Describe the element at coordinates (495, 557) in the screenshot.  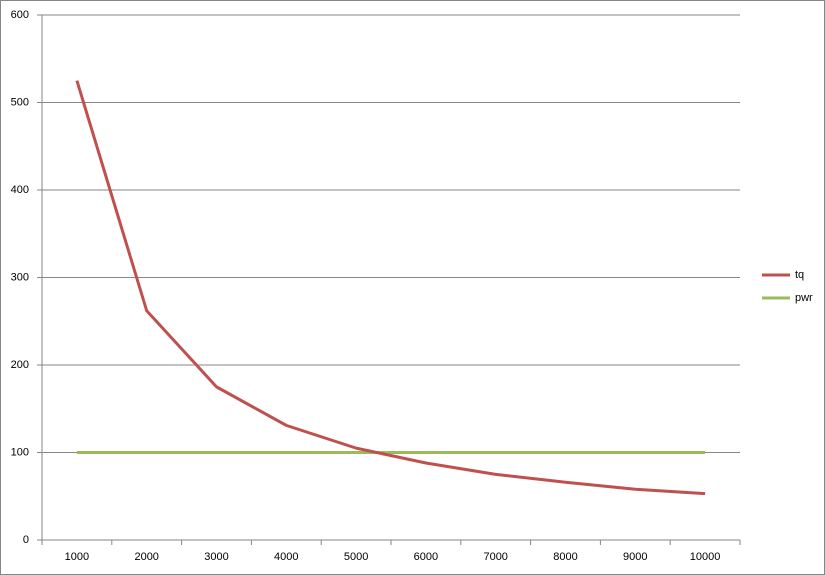
I see `x-tick-label: 7000` at that location.